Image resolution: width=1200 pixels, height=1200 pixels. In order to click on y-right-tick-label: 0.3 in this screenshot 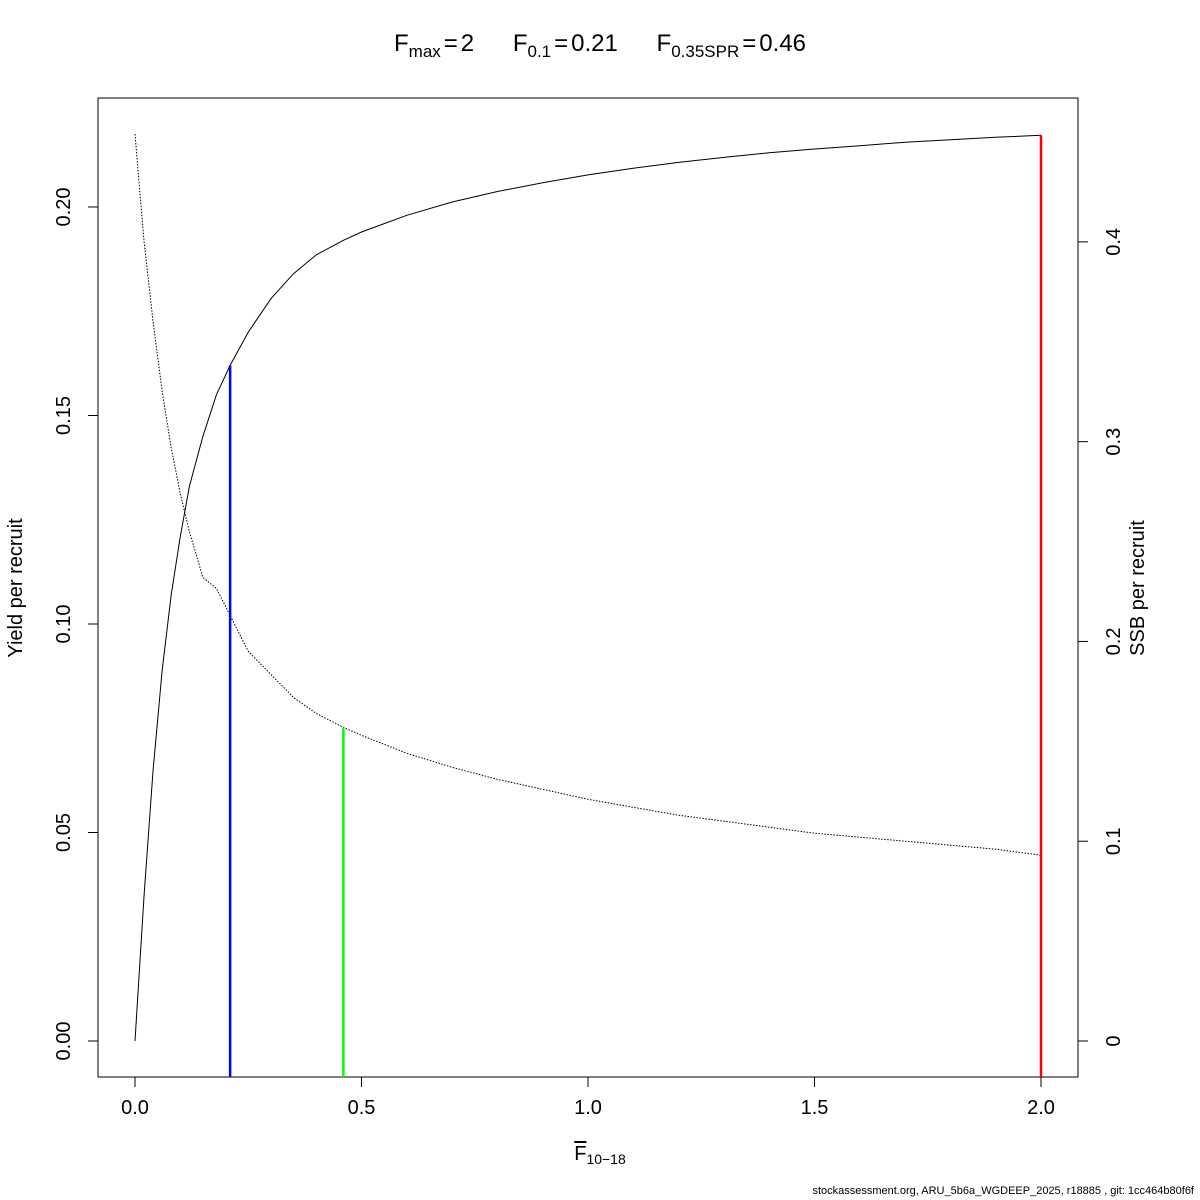, I will do `click(1114, 442)`.